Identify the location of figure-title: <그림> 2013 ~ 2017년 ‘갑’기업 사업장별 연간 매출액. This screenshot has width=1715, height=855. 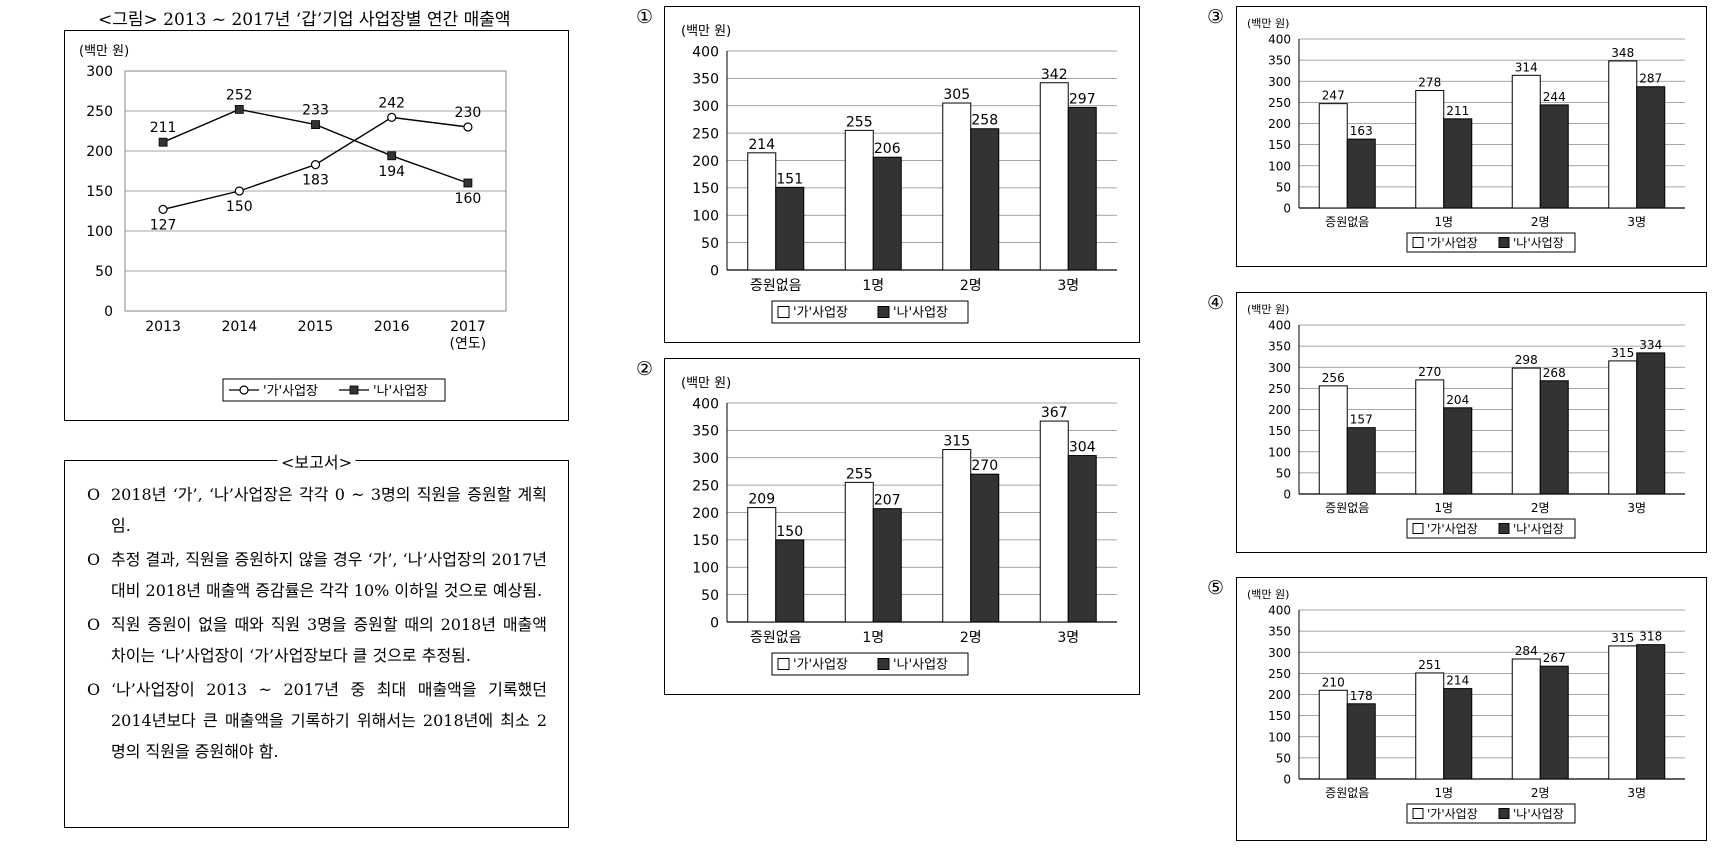
(304, 20).